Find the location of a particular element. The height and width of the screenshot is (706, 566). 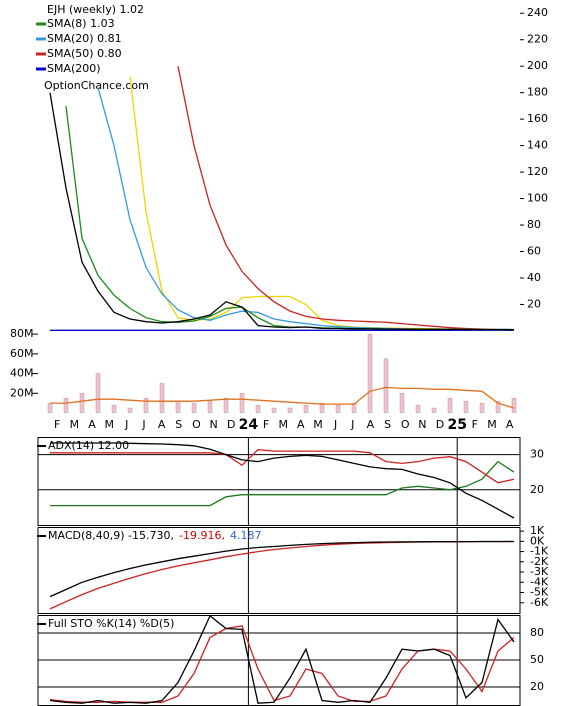

watermark: OptionChance.com is located at coordinates (96, 85).